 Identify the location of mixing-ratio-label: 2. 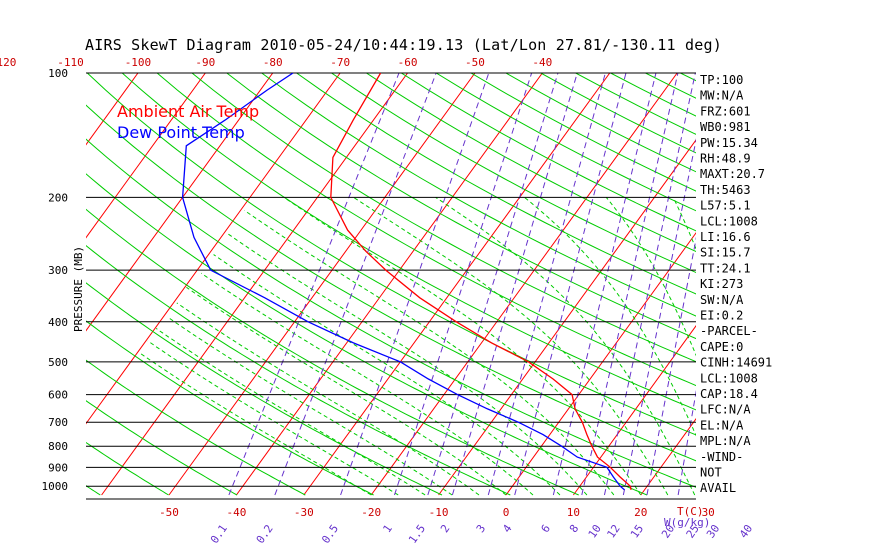
(445, 528).